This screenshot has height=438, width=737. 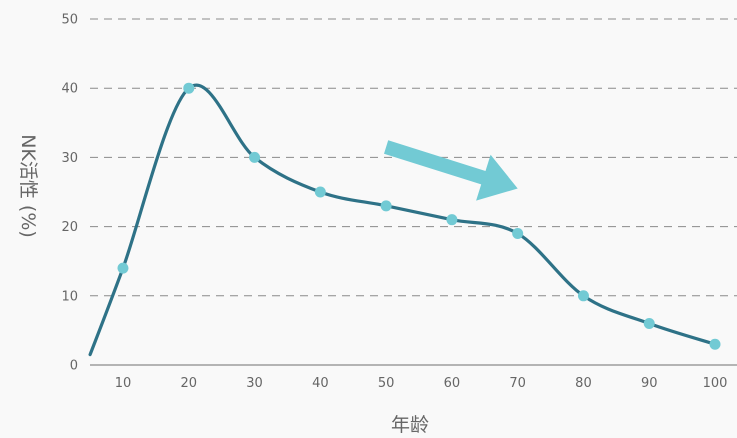 What do you see at coordinates (123, 383) in the screenshot?
I see `x-tick-label: 10` at bounding box center [123, 383].